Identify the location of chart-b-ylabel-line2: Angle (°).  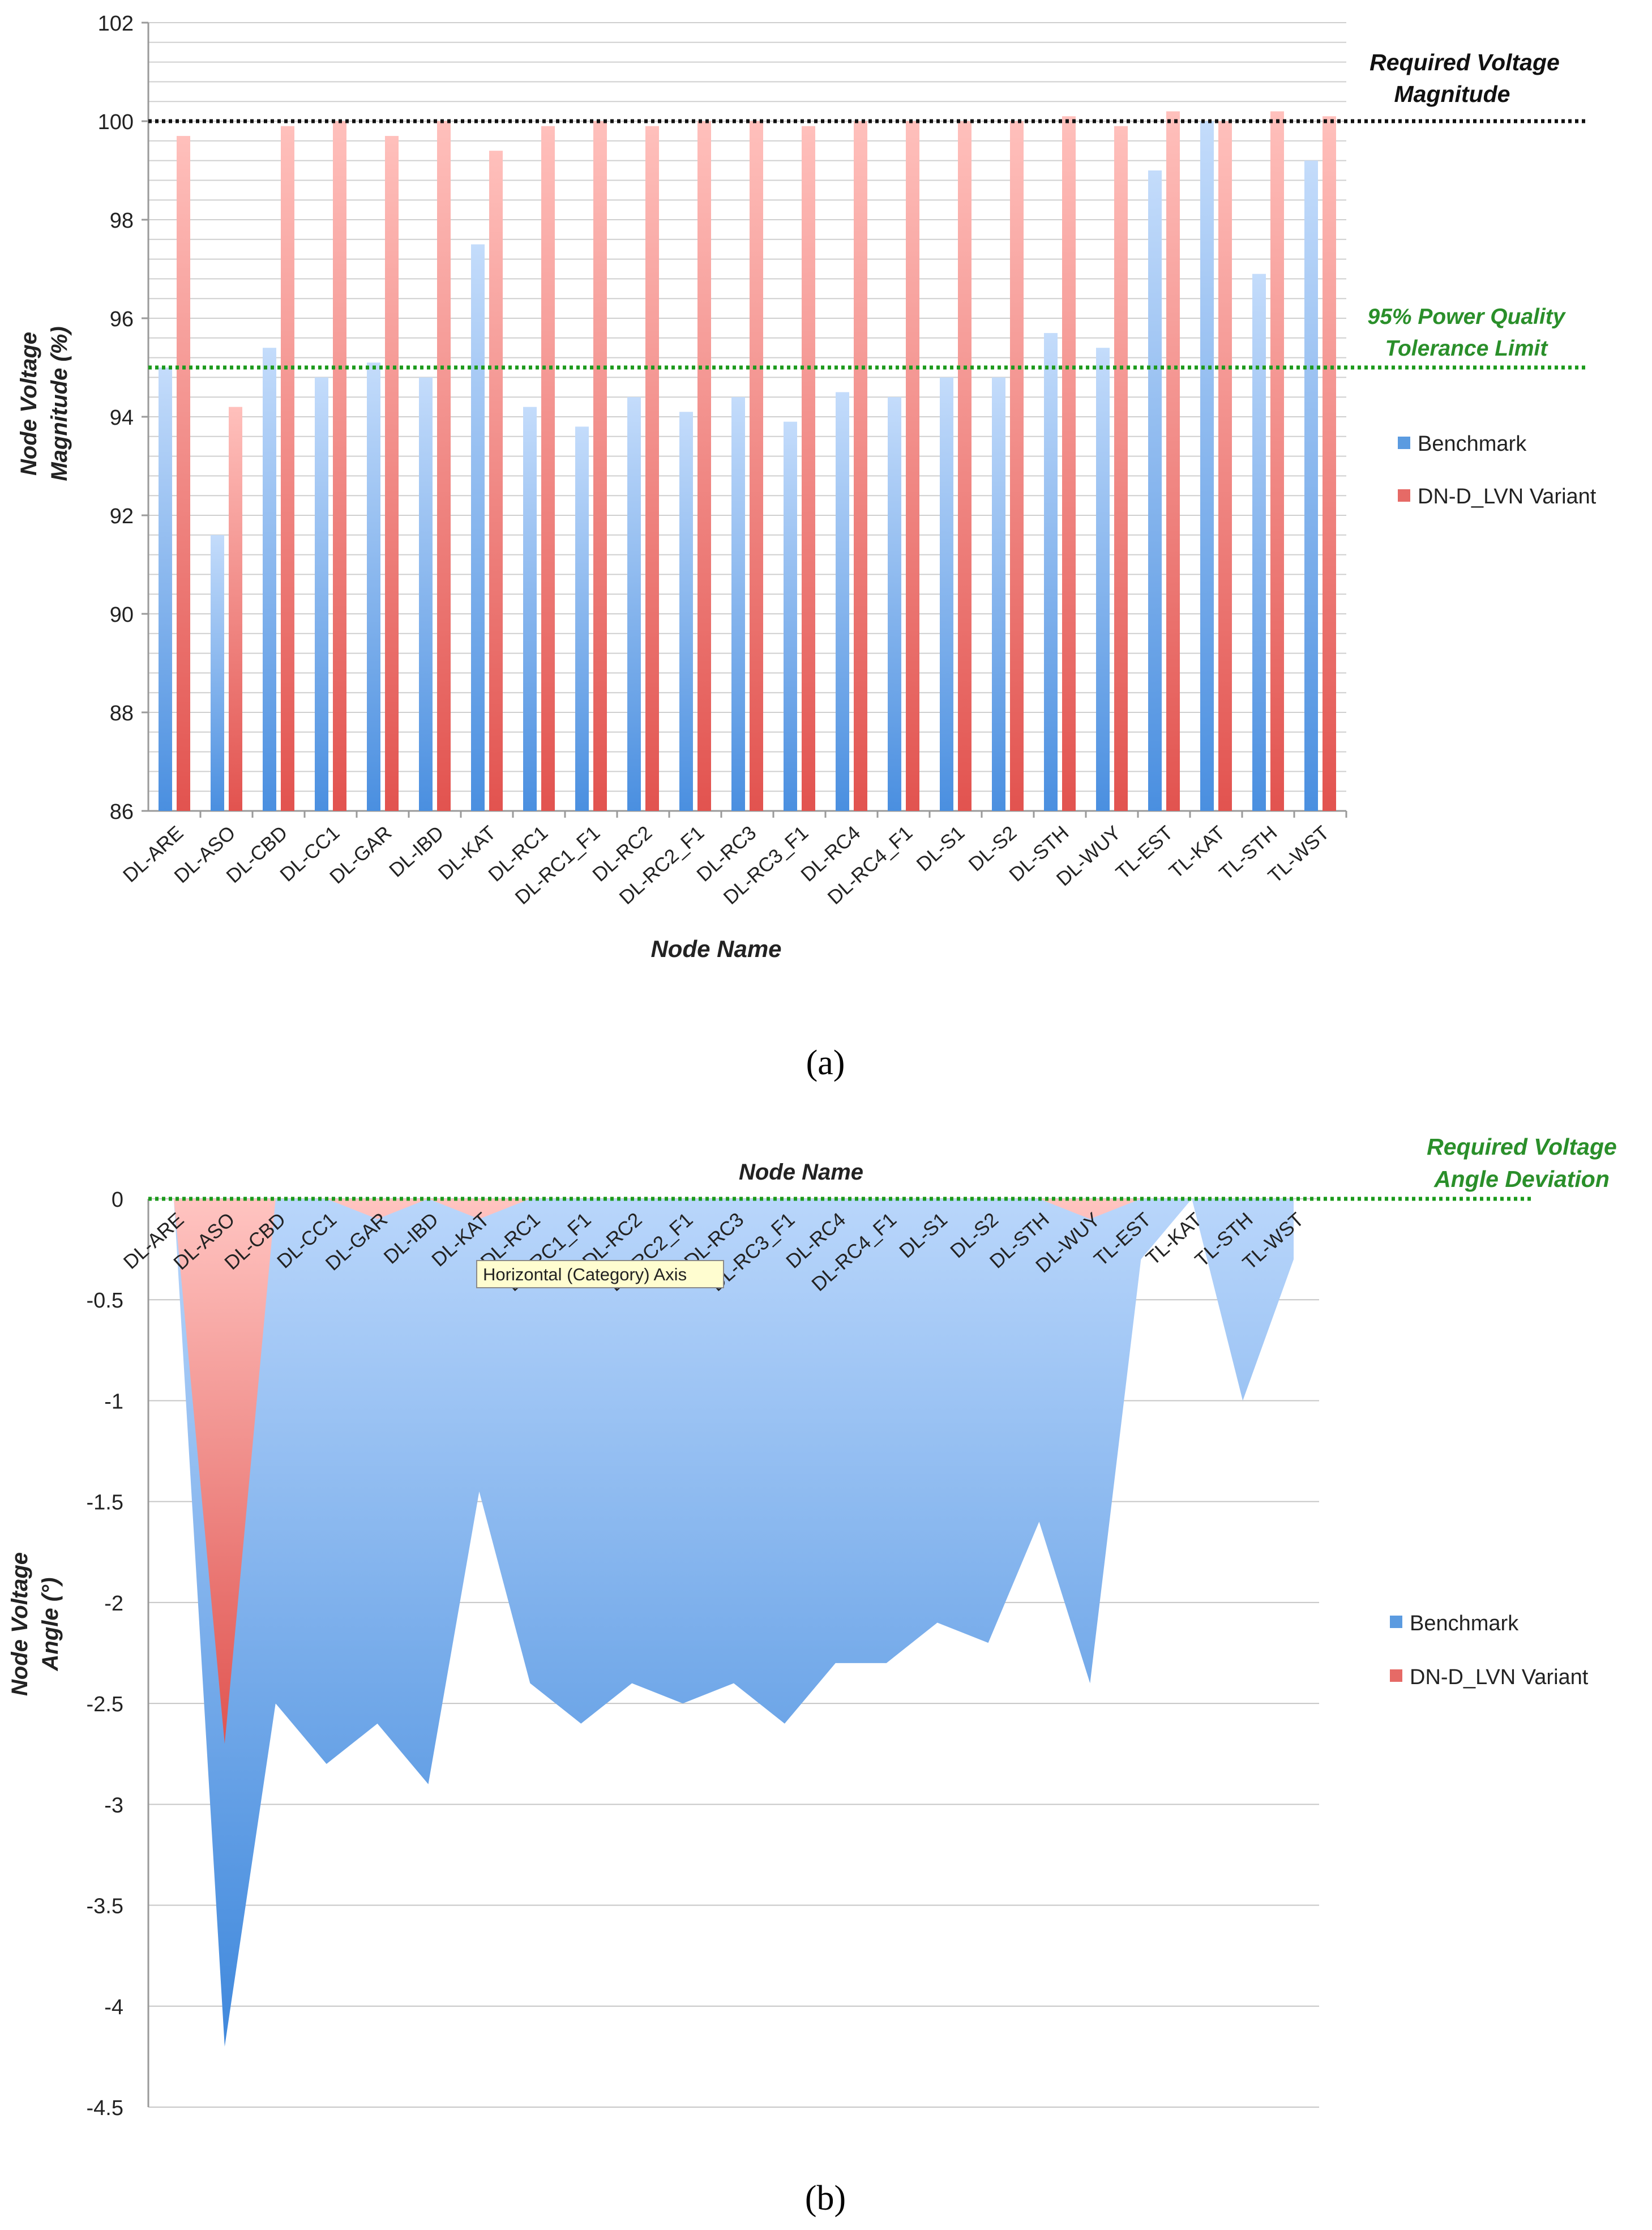
(50, 1625).